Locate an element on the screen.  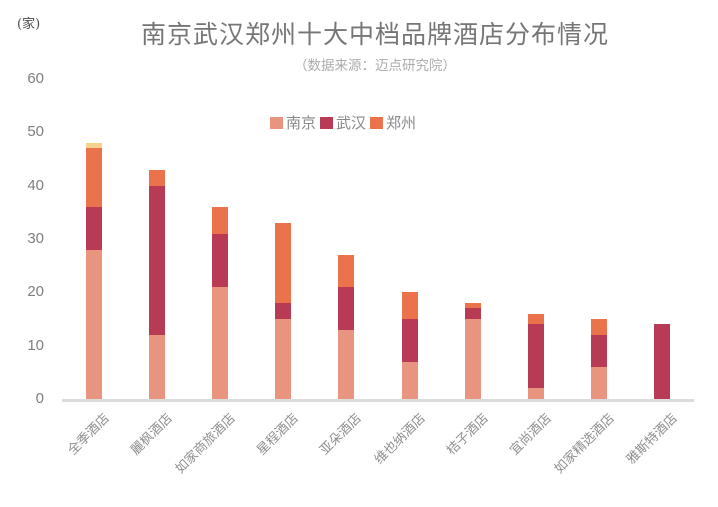
chart-title: 南京武汉郑州十大中档品牌酒店分布情况 is located at coordinates (374, 34).